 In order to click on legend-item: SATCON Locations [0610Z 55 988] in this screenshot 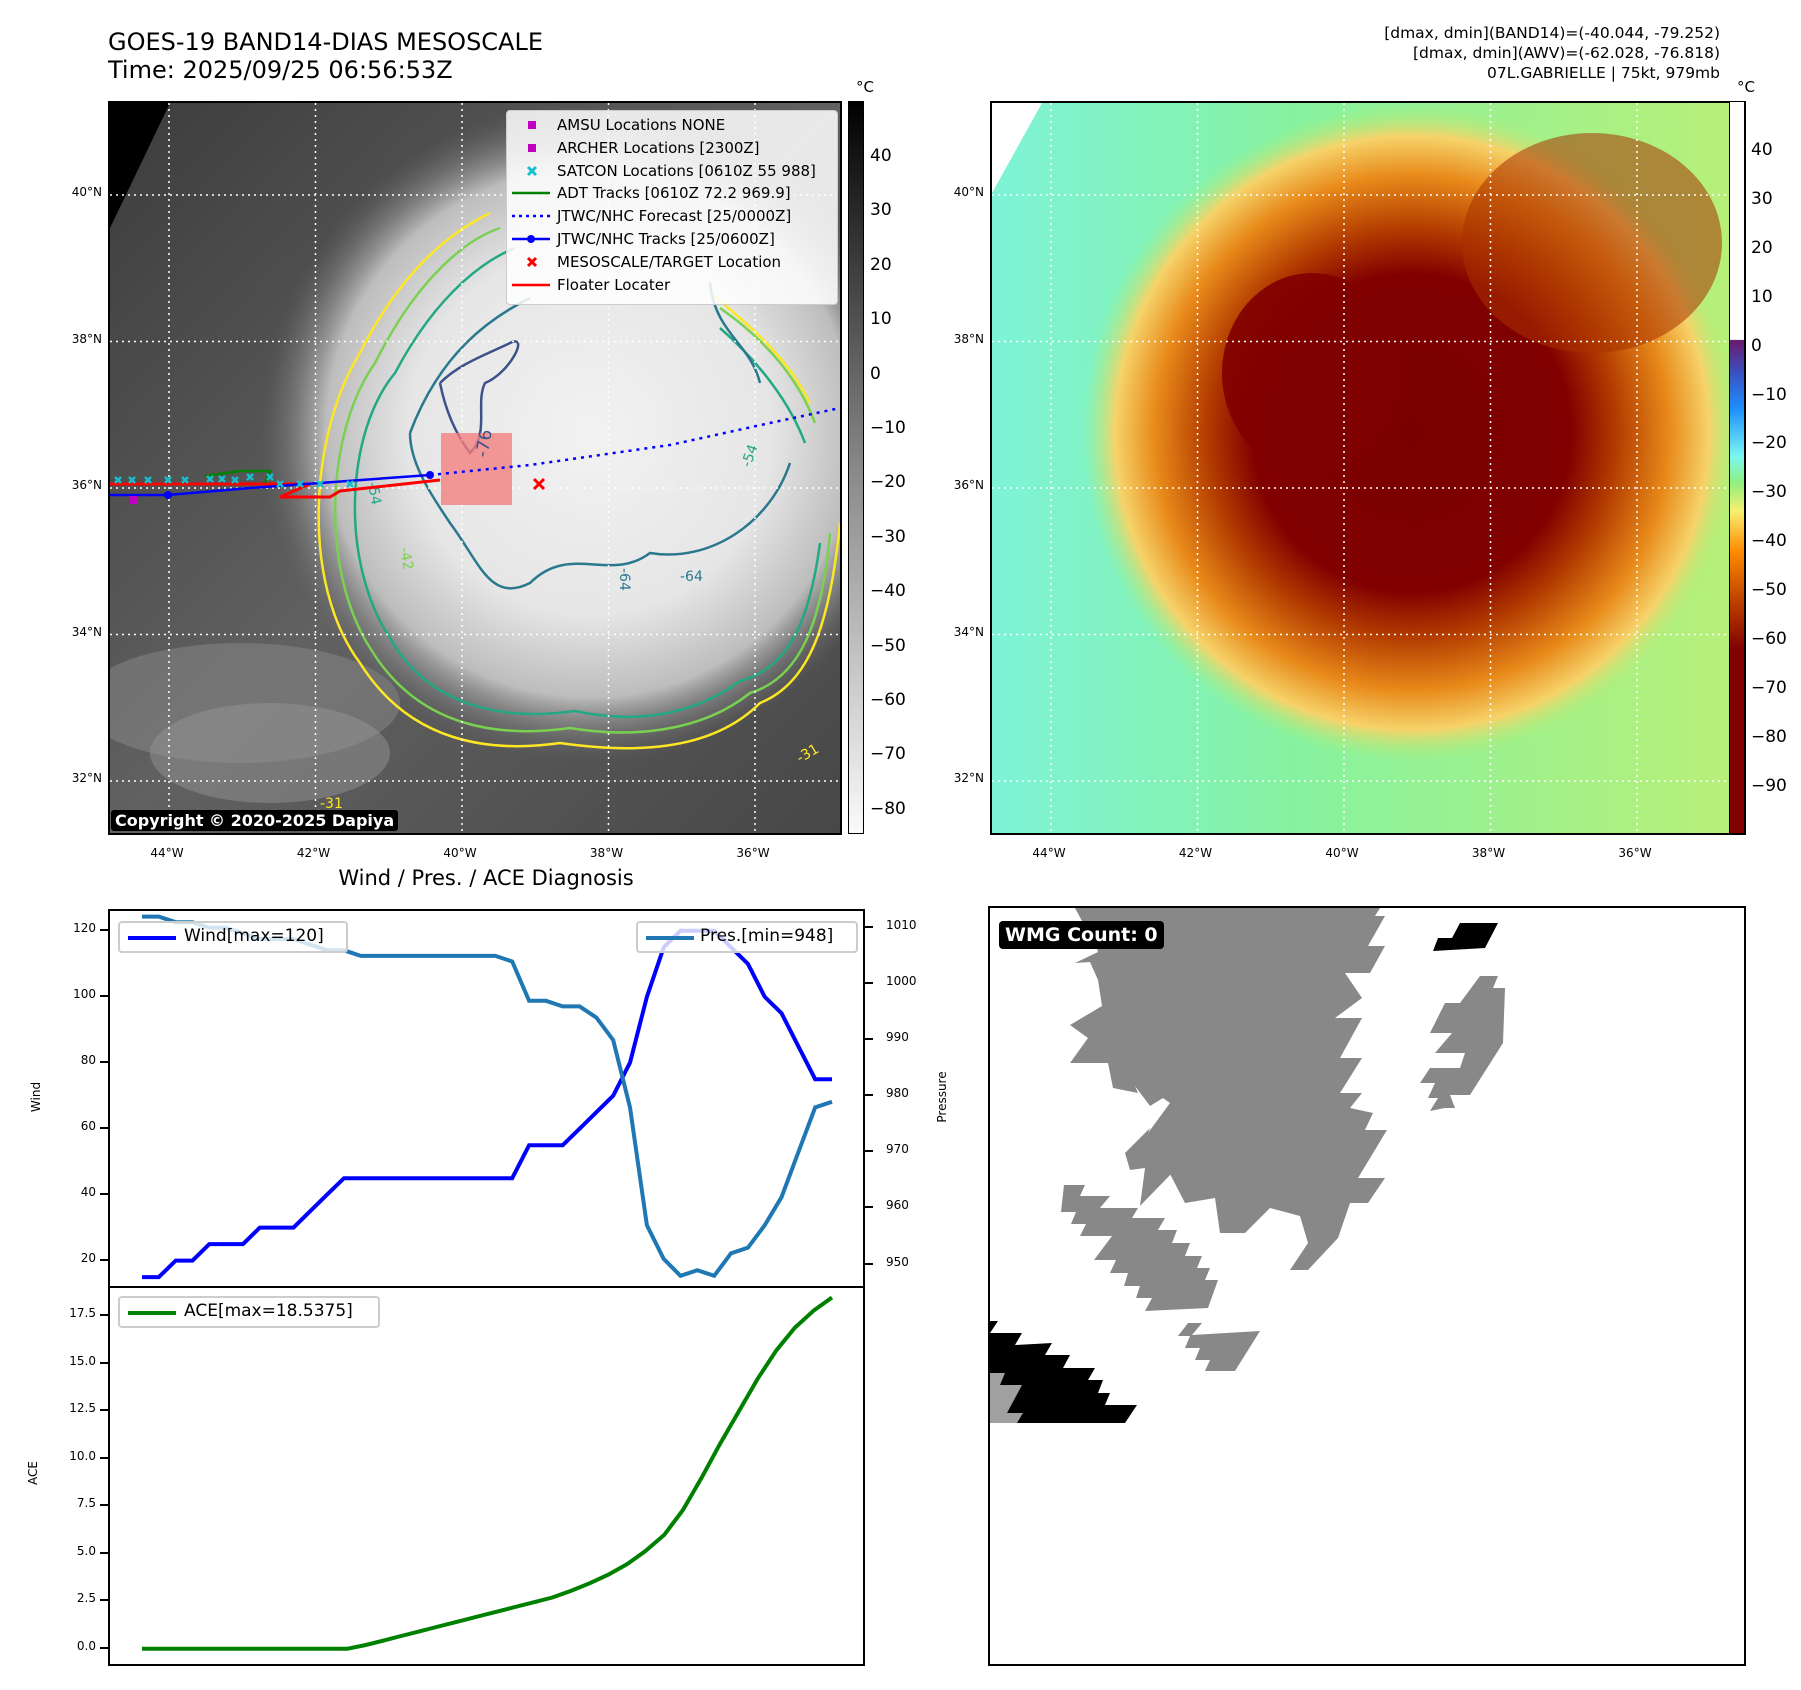, I will do `click(672, 171)`.